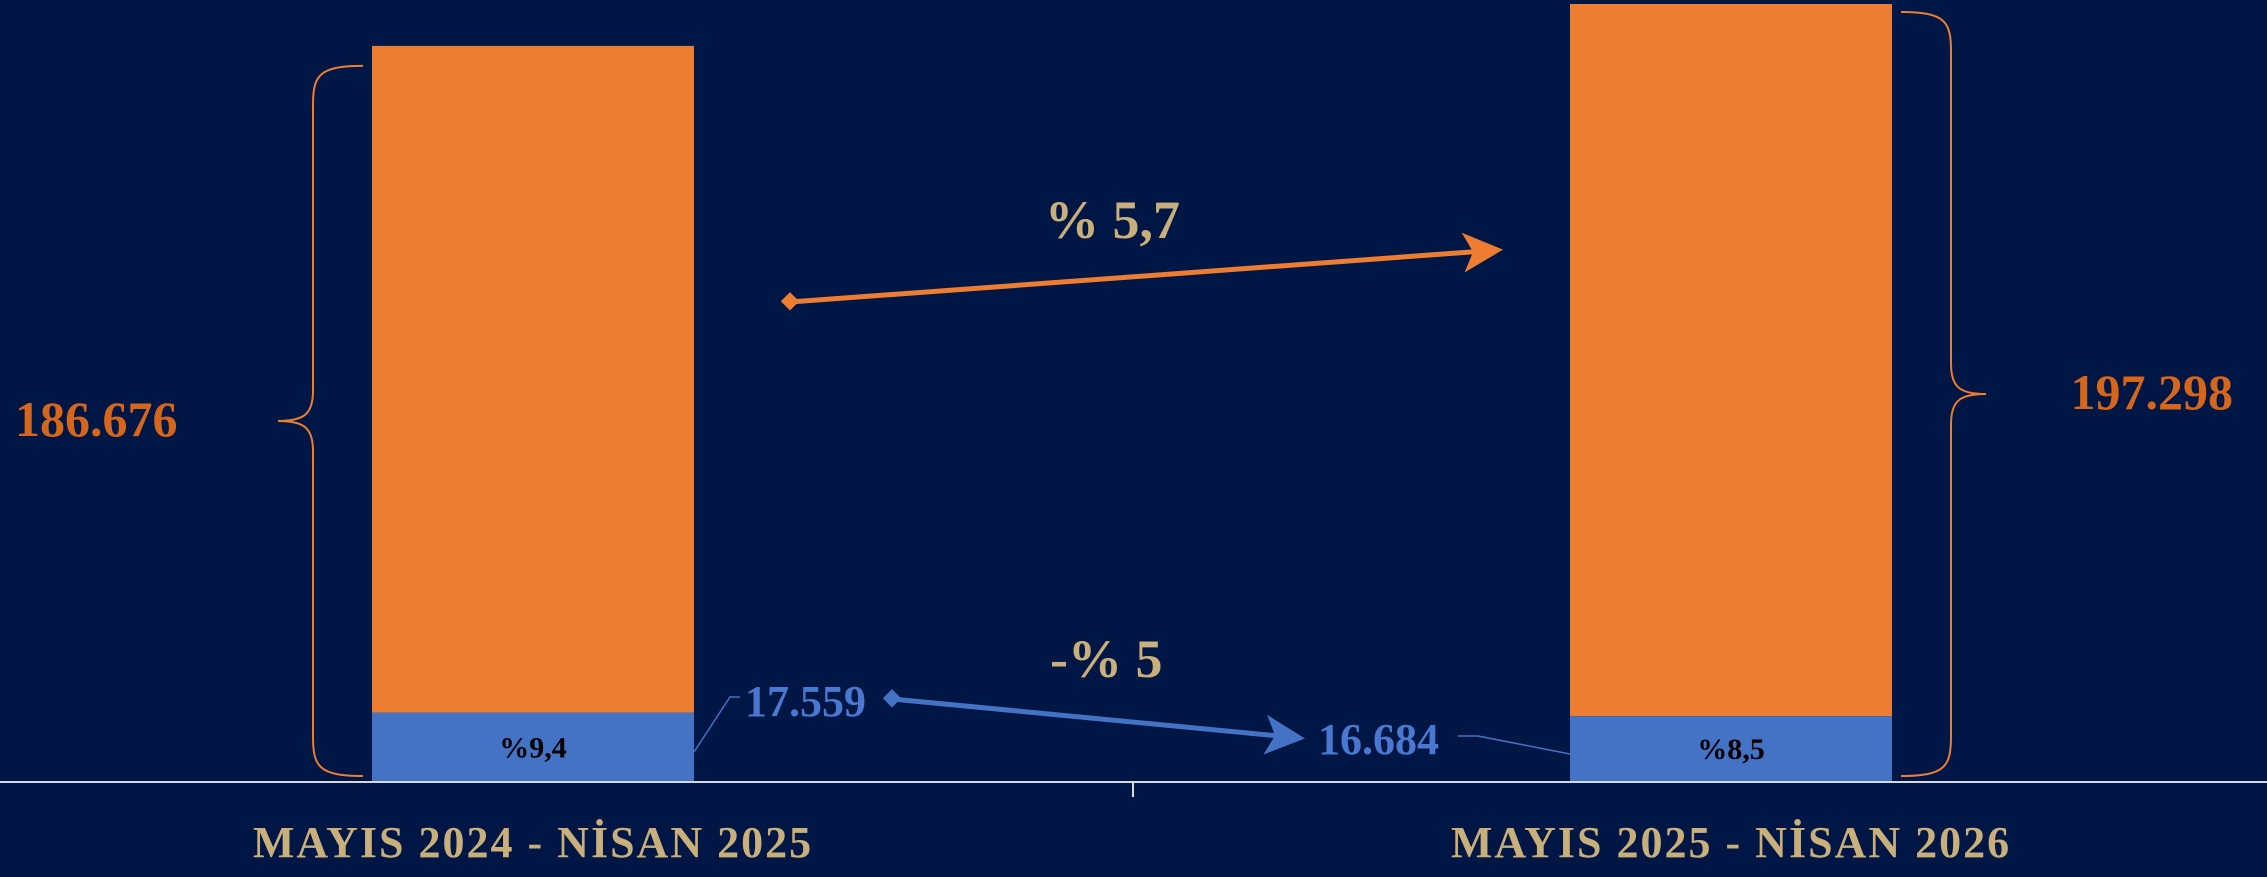  What do you see at coordinates (790, 301) in the screenshot?
I see `total-change-arrow-start` at bounding box center [790, 301].